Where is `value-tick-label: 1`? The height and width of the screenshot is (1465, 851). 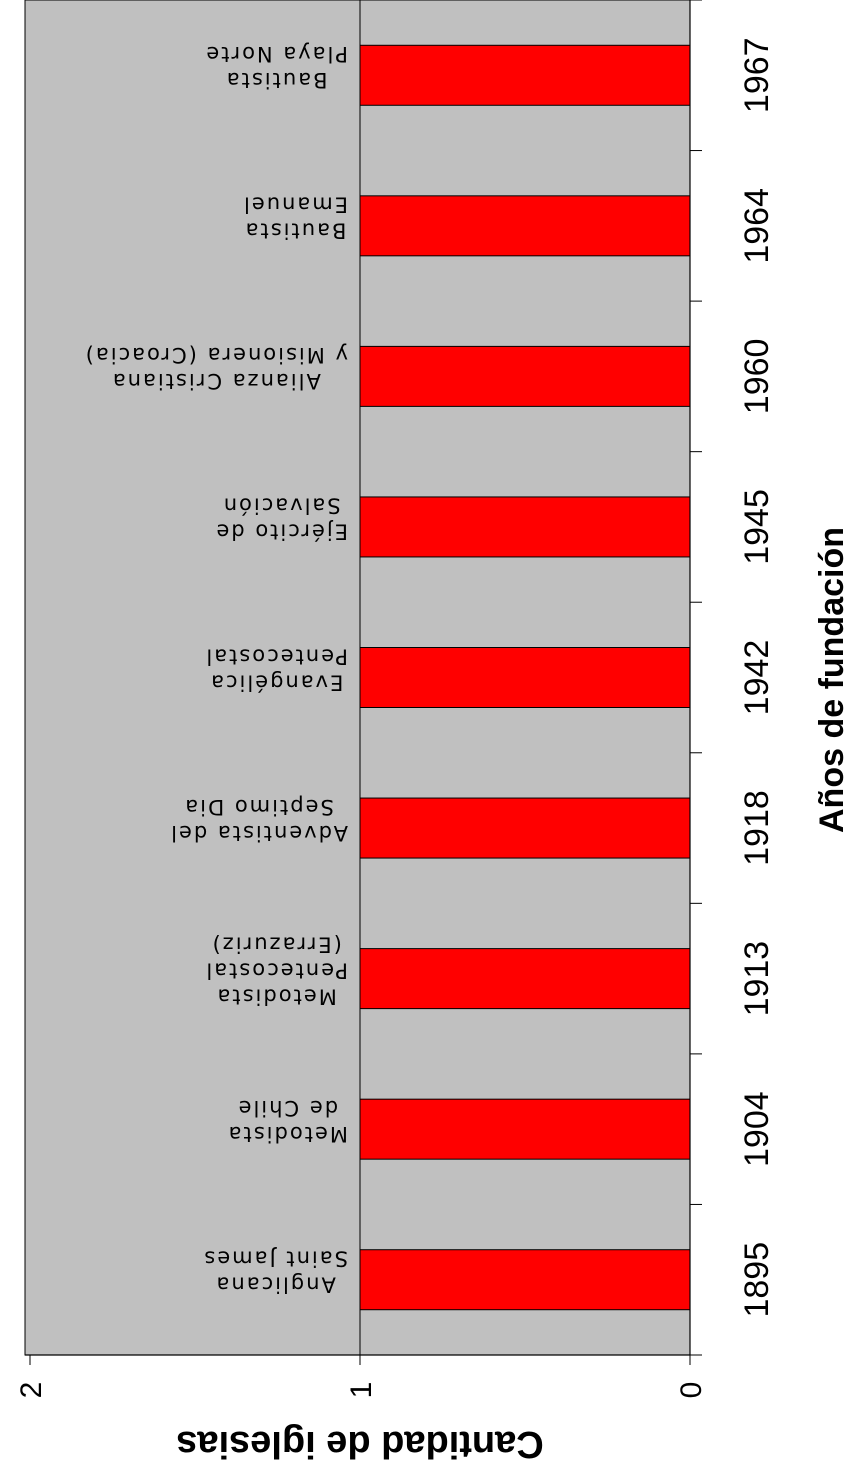 value-tick-label: 1 is located at coordinates (361, 1390).